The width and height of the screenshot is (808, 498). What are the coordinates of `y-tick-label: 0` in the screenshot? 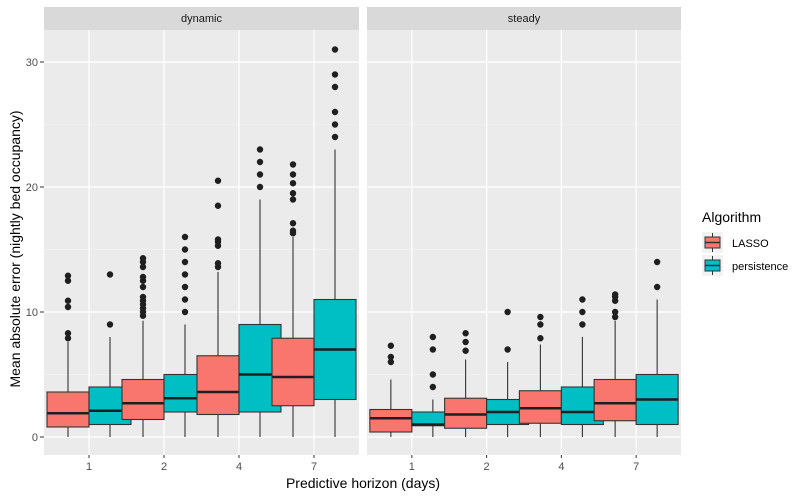 It's located at (35, 438).